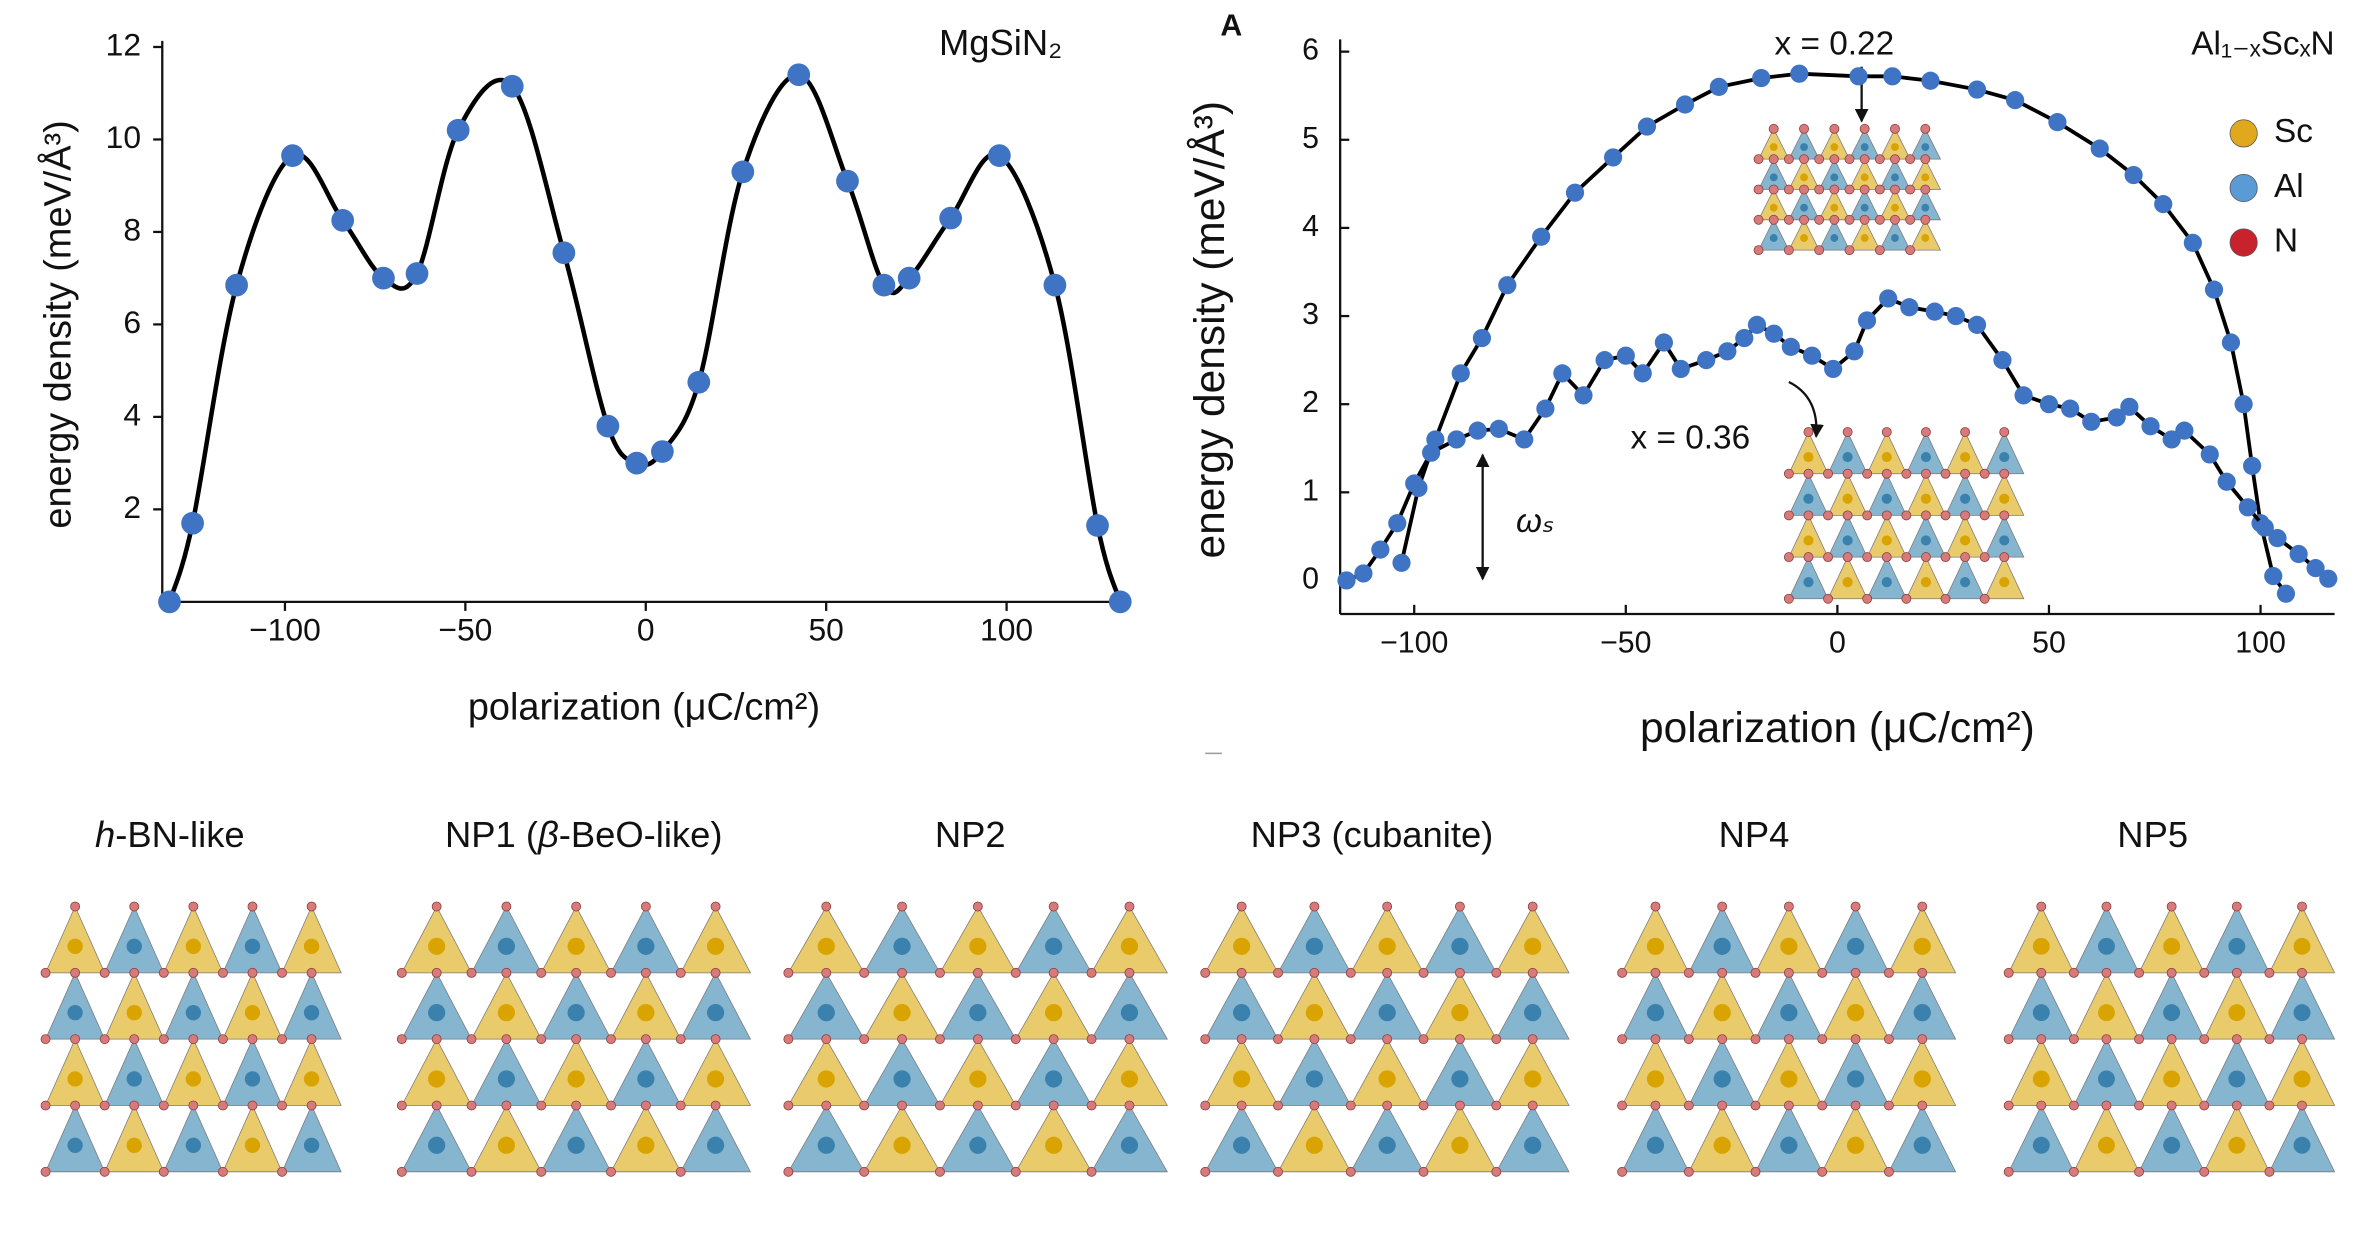 This screenshot has height=1237, width=2365. What do you see at coordinates (970, 833) in the screenshot?
I see `label-part: NP2` at bounding box center [970, 833].